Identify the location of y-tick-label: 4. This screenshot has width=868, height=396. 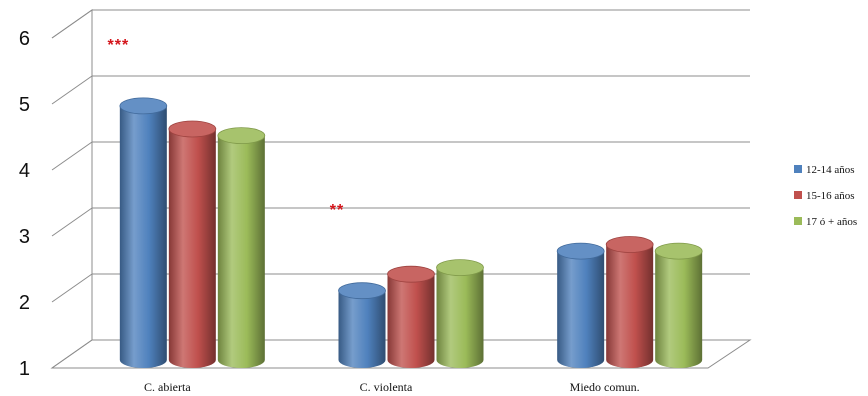
(24, 171).